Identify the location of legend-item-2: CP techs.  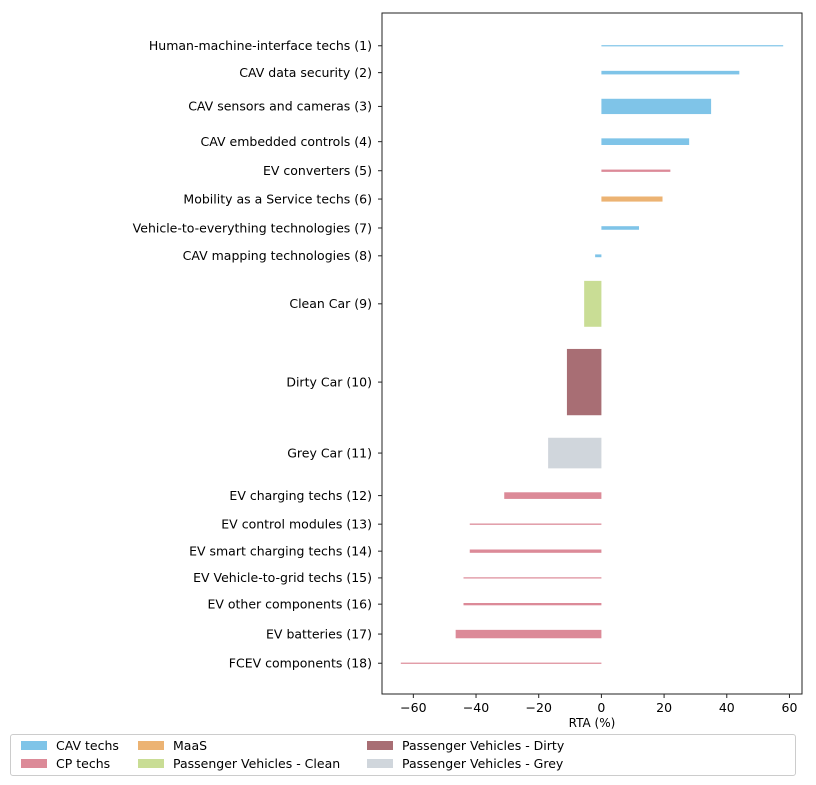
(65, 763).